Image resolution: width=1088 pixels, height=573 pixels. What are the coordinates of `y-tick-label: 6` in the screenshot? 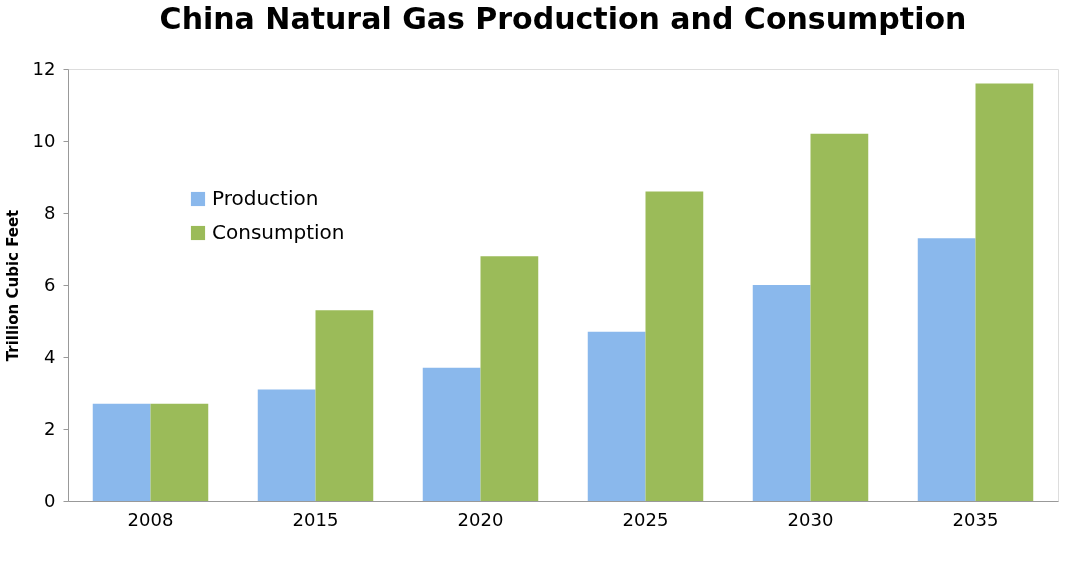 It's located at (50, 284).